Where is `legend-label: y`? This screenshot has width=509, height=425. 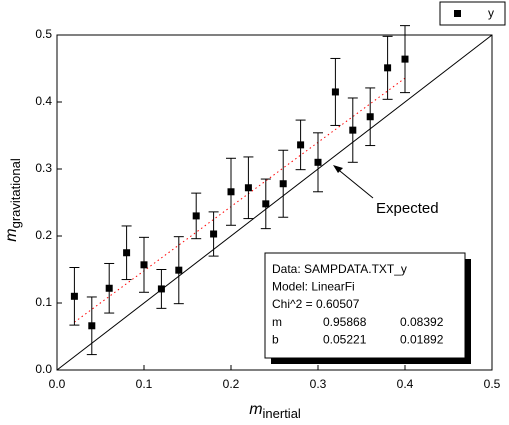 legend-label: y is located at coordinates (491, 13).